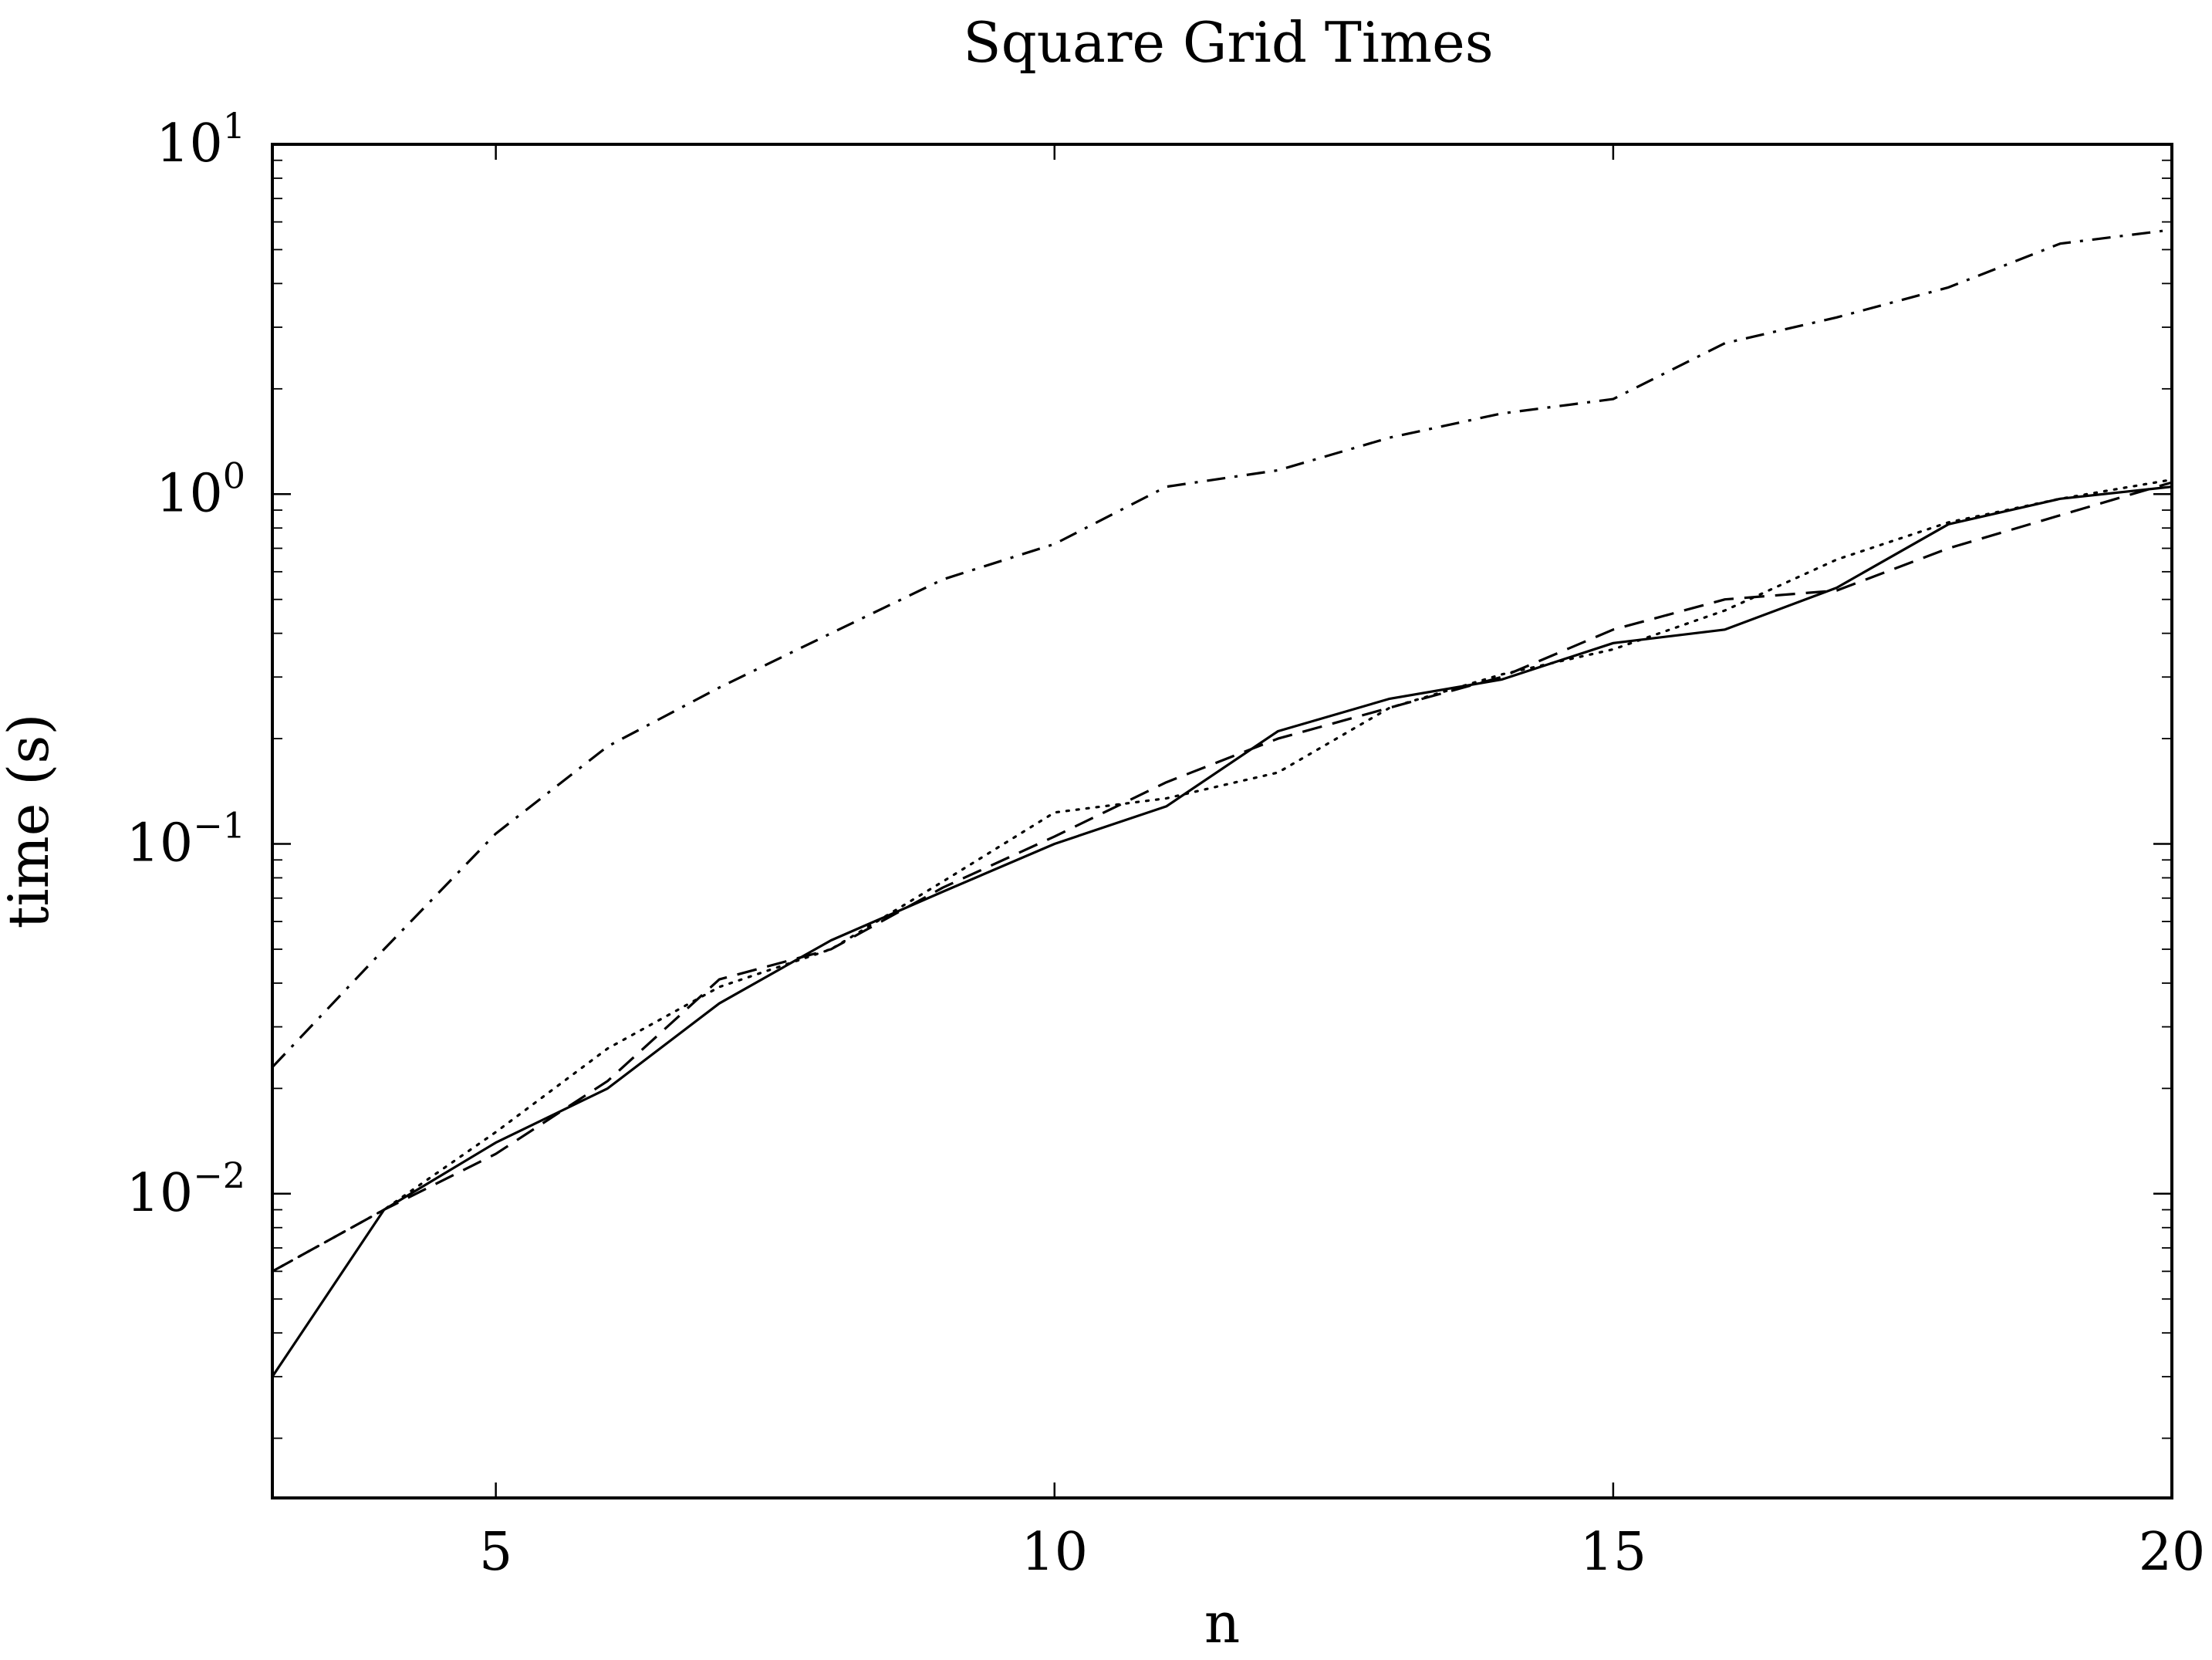 The image size is (2212, 1660). I want to click on x-tick-label: 5, so click(495, 1552).